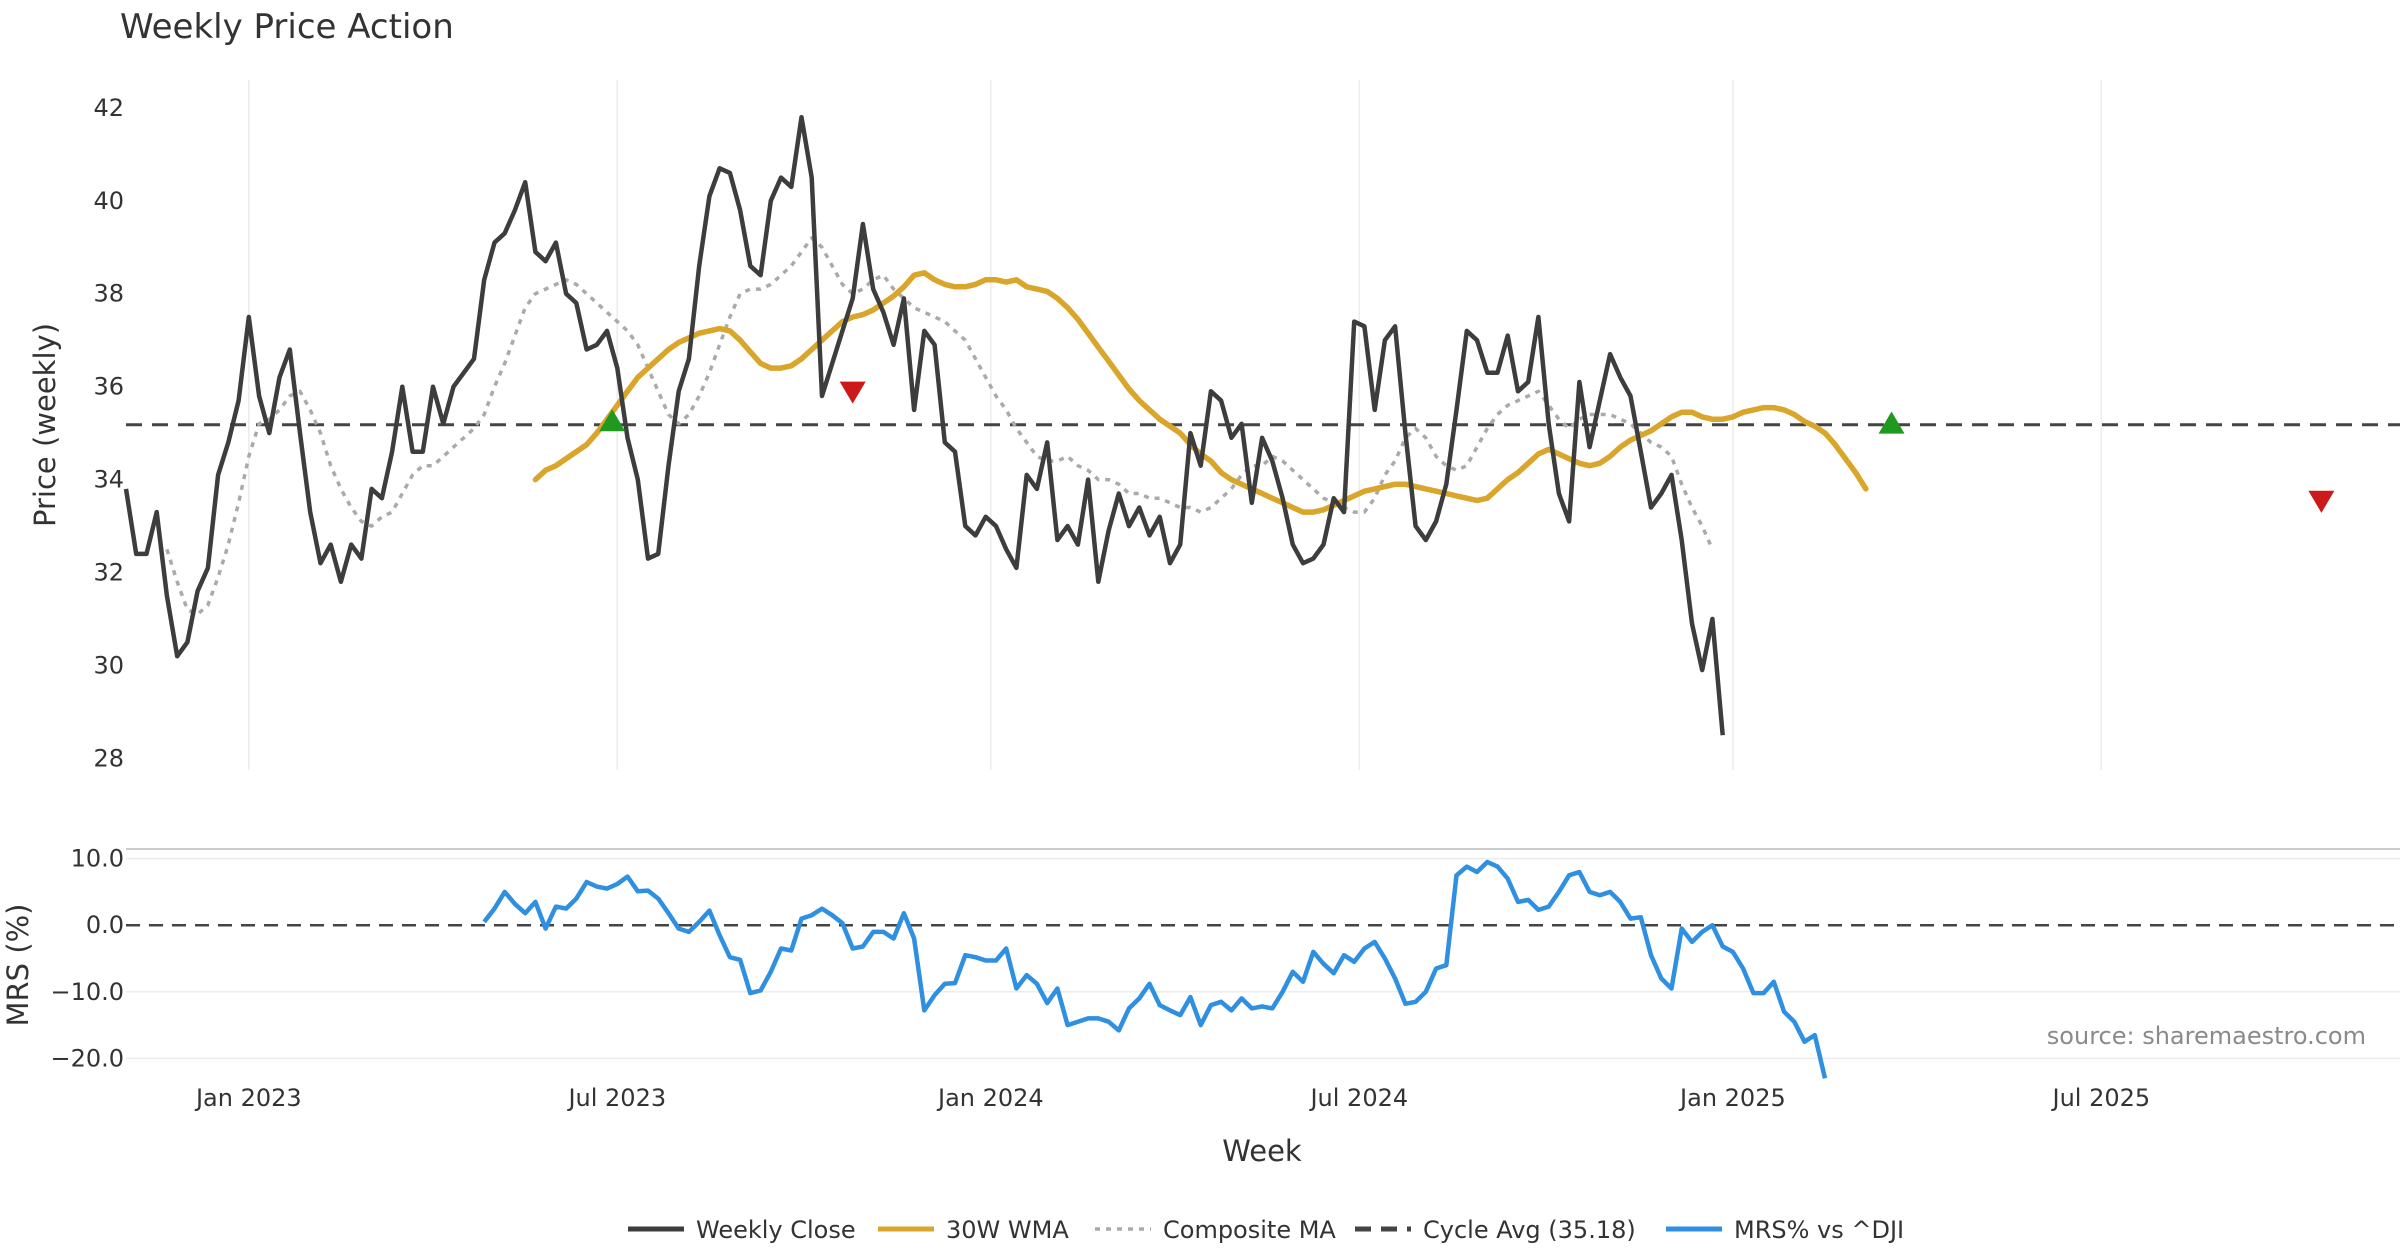  Describe the element at coordinates (87, 959) in the screenshot. I see `mrs-y-ticks: 10.0 0.0 −10.0 −20.0` at that location.